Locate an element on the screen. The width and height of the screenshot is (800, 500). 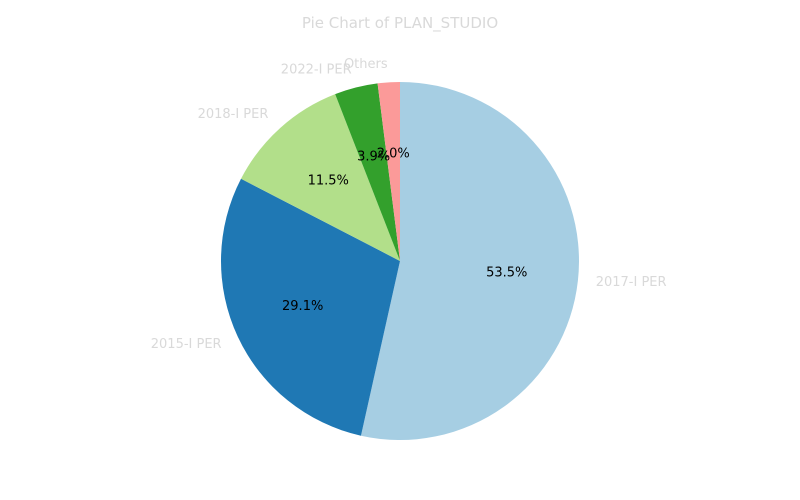
pie-slice-2018-i-per is located at coordinates (320, 177).